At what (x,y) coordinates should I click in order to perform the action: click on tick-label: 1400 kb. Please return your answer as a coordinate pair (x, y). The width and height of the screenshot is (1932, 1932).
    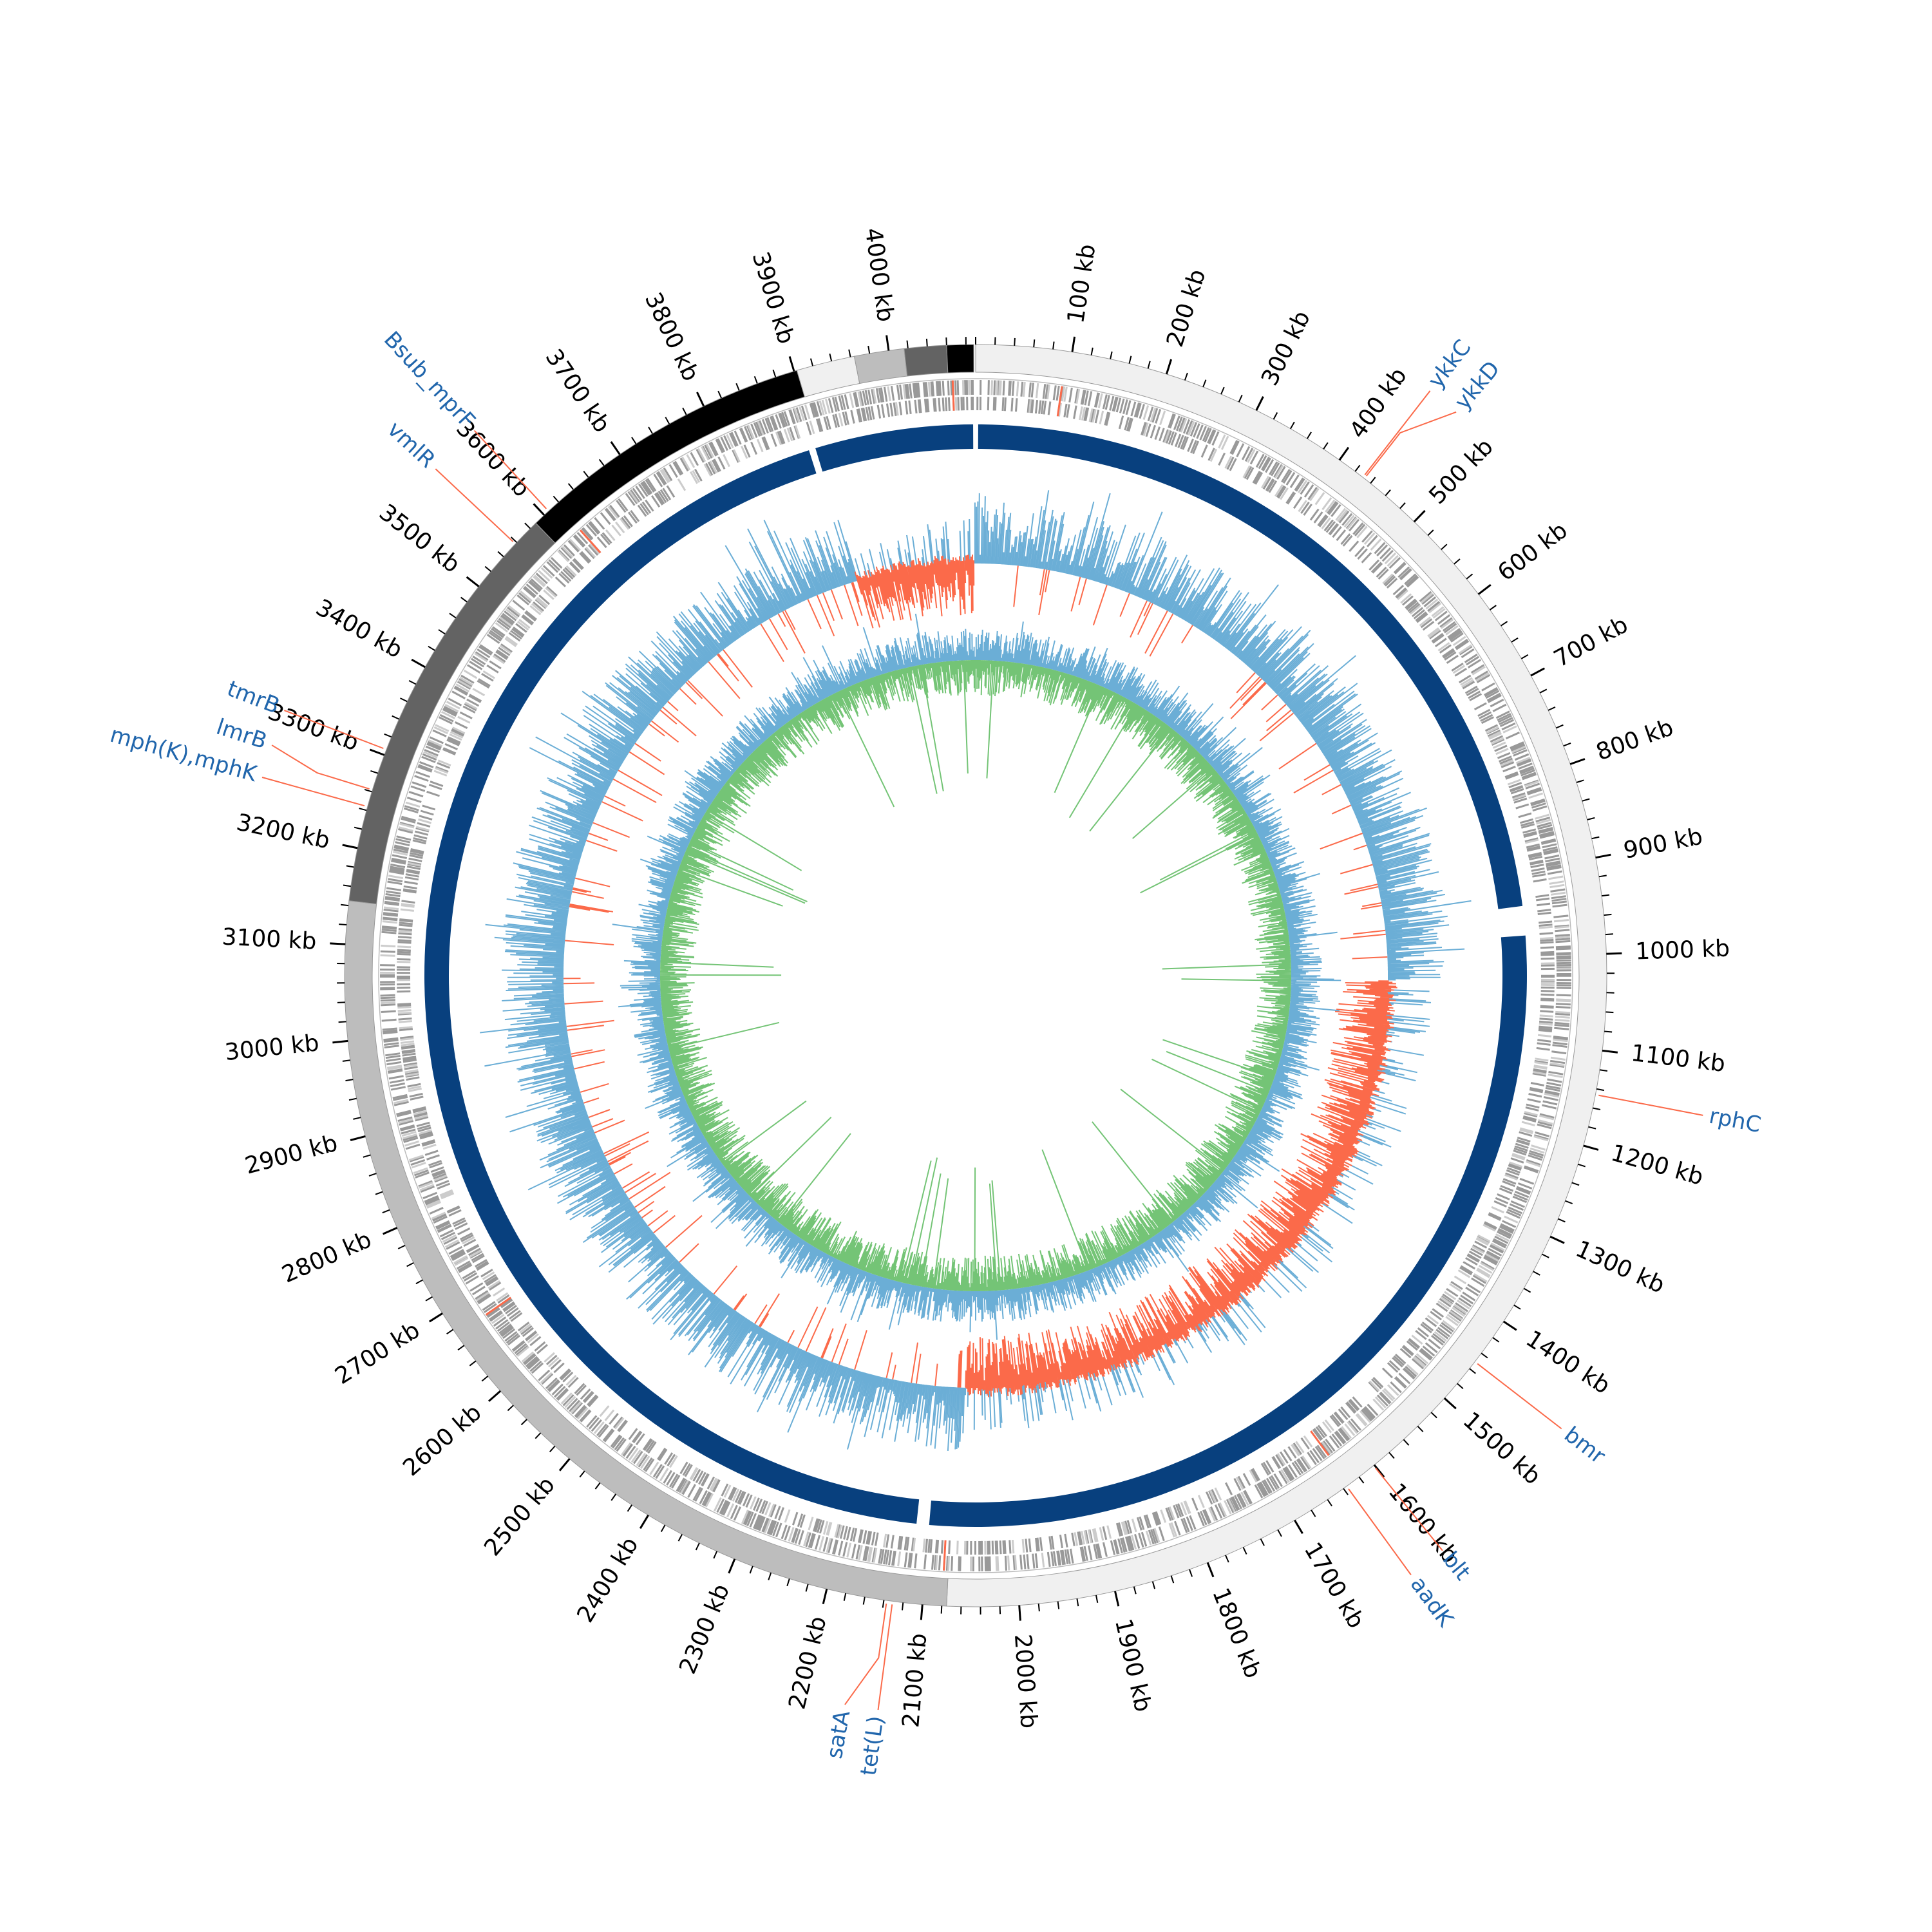
    Looking at the image, I should click on (1568, 1362).